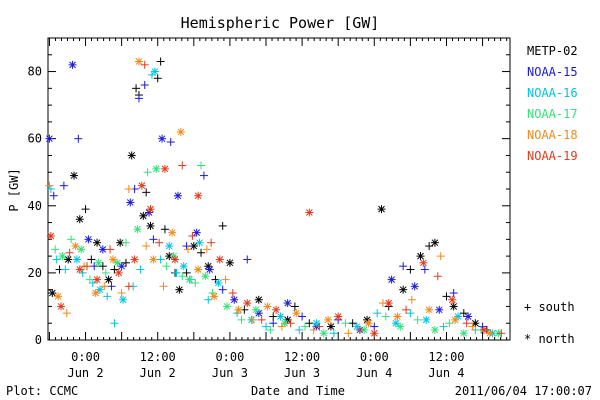 Image resolution: width=600 pixels, height=400 pixels. I want to click on legend-item-noaa-17: NOAA-17, so click(552, 114).